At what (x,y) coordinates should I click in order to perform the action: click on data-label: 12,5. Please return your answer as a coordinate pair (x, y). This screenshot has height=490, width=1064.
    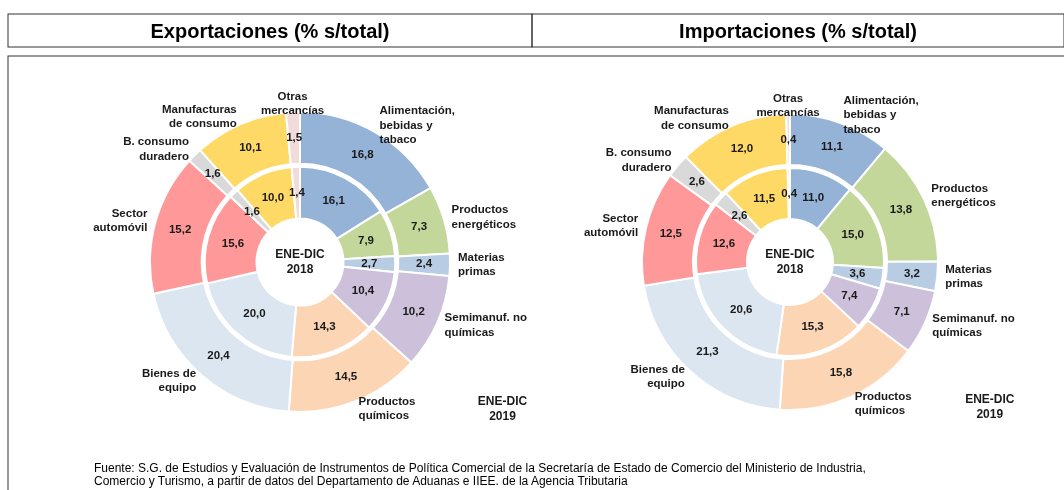
    Looking at the image, I should click on (671, 232).